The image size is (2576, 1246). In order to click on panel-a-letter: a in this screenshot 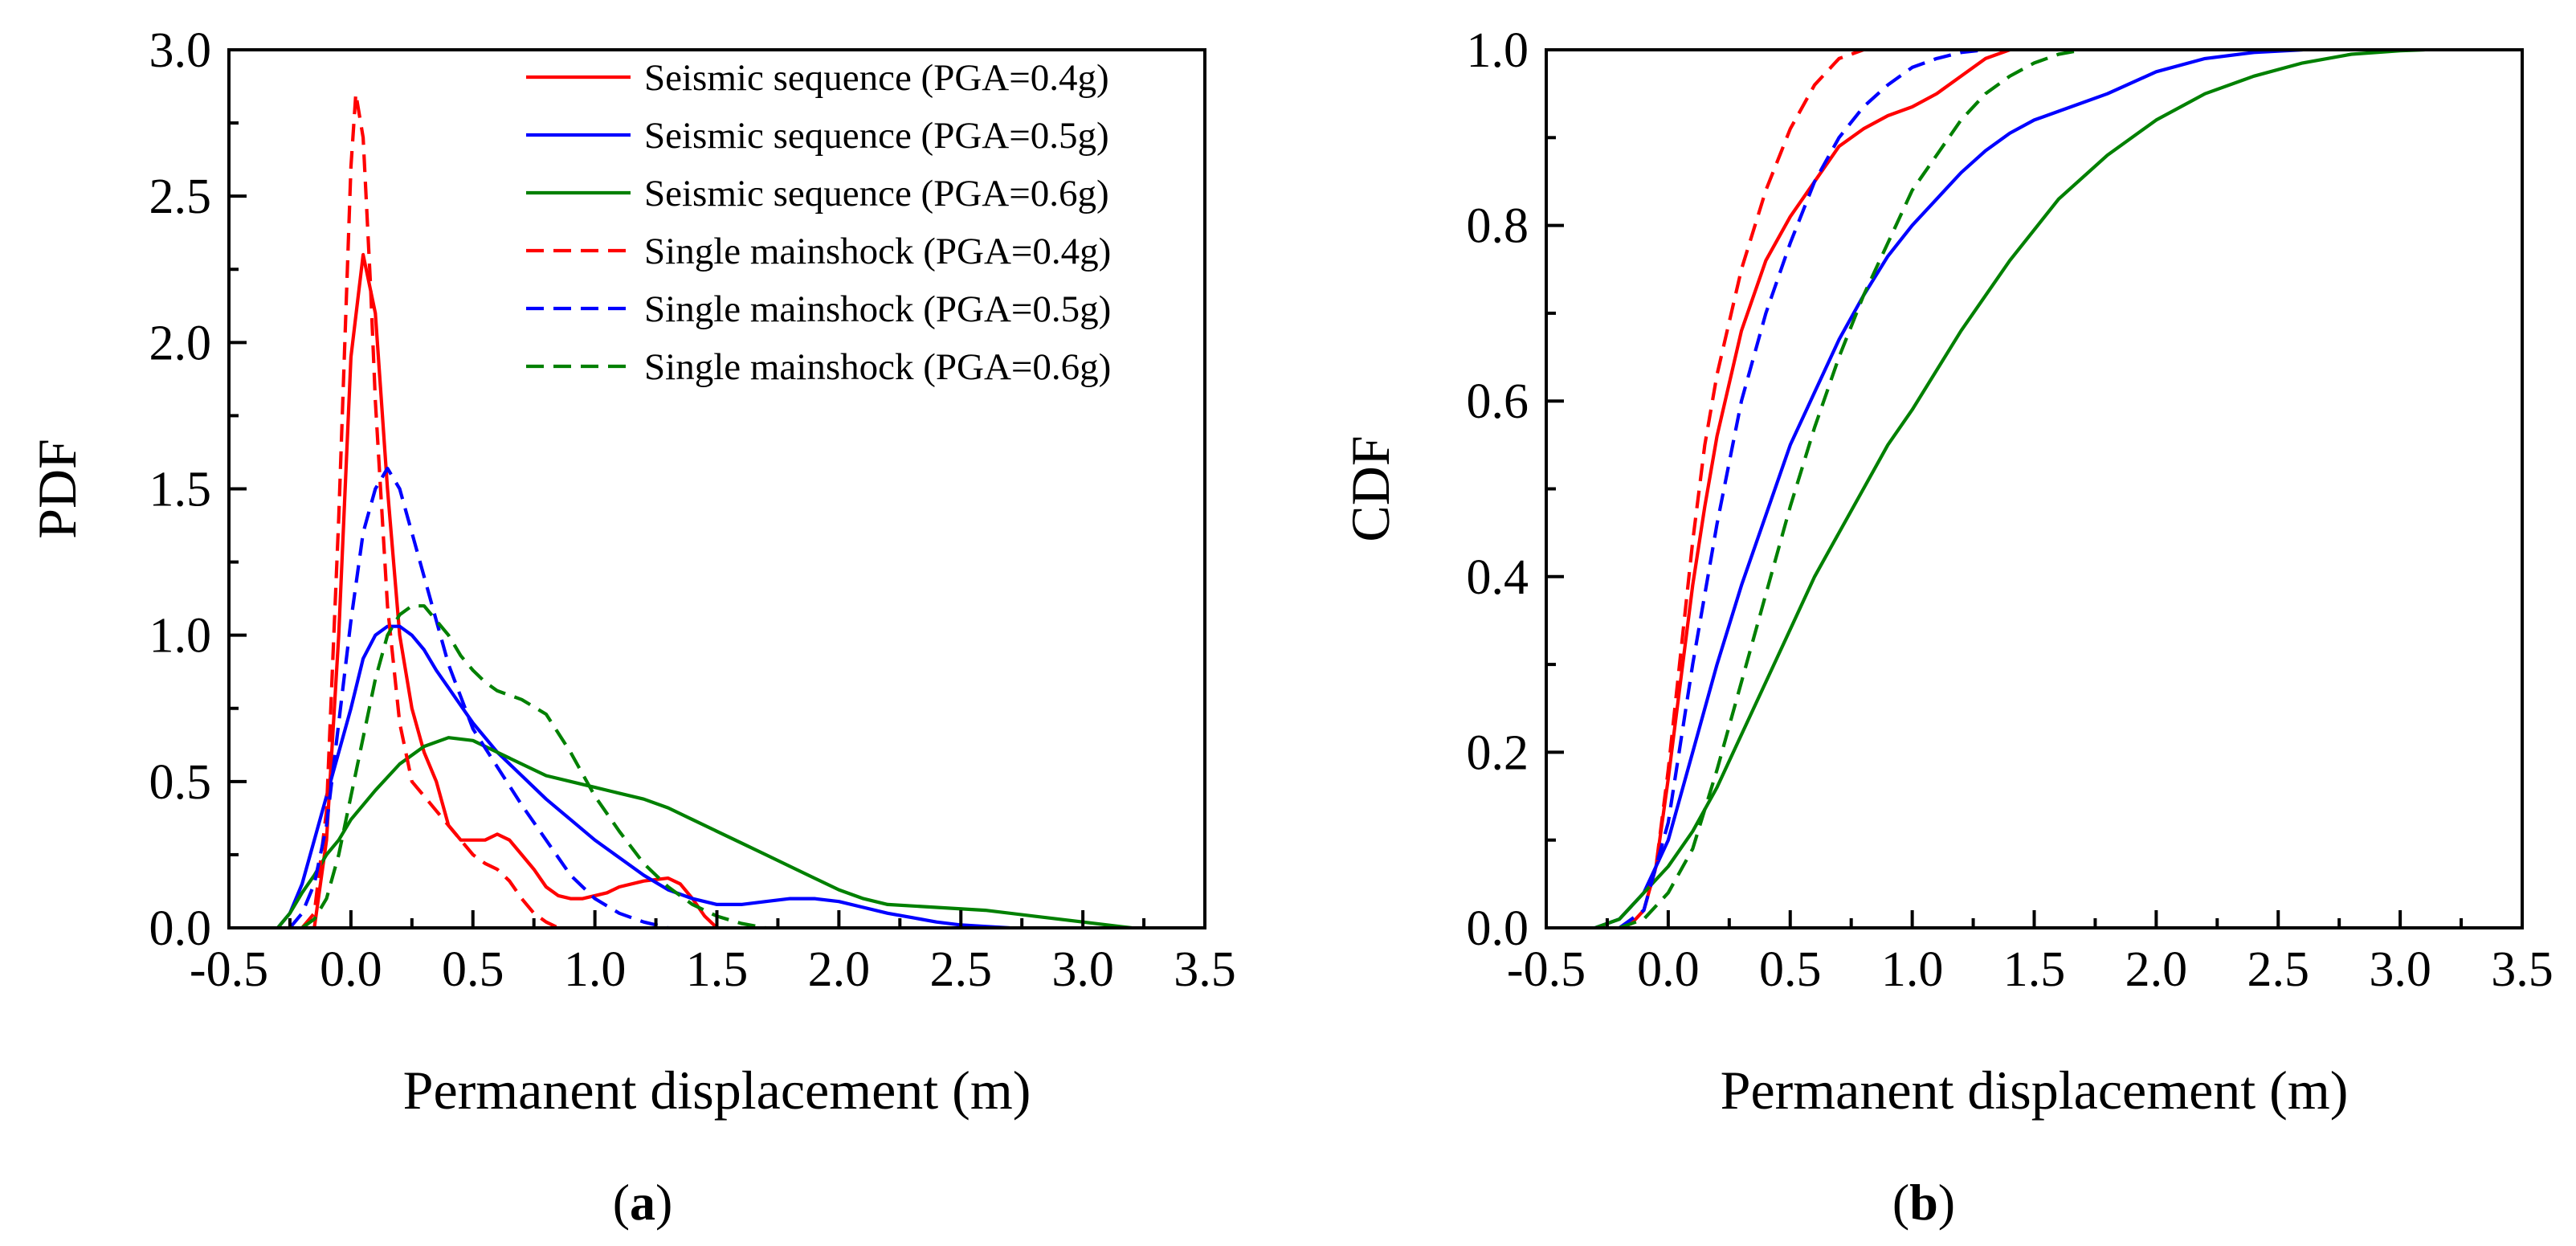, I will do `click(642, 1202)`.